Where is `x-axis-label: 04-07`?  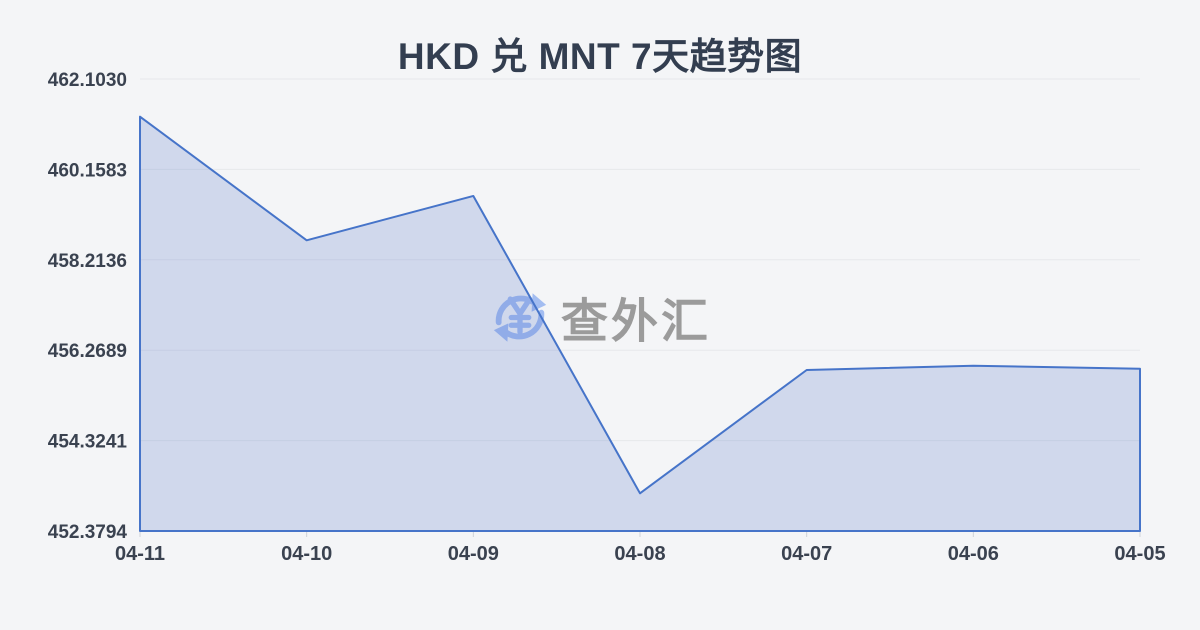 x-axis-label: 04-07 is located at coordinates (806, 554).